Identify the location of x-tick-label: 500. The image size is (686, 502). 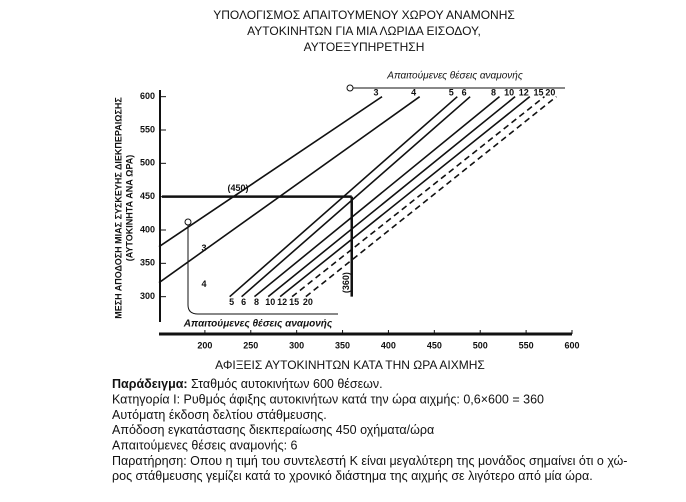
(480, 345).